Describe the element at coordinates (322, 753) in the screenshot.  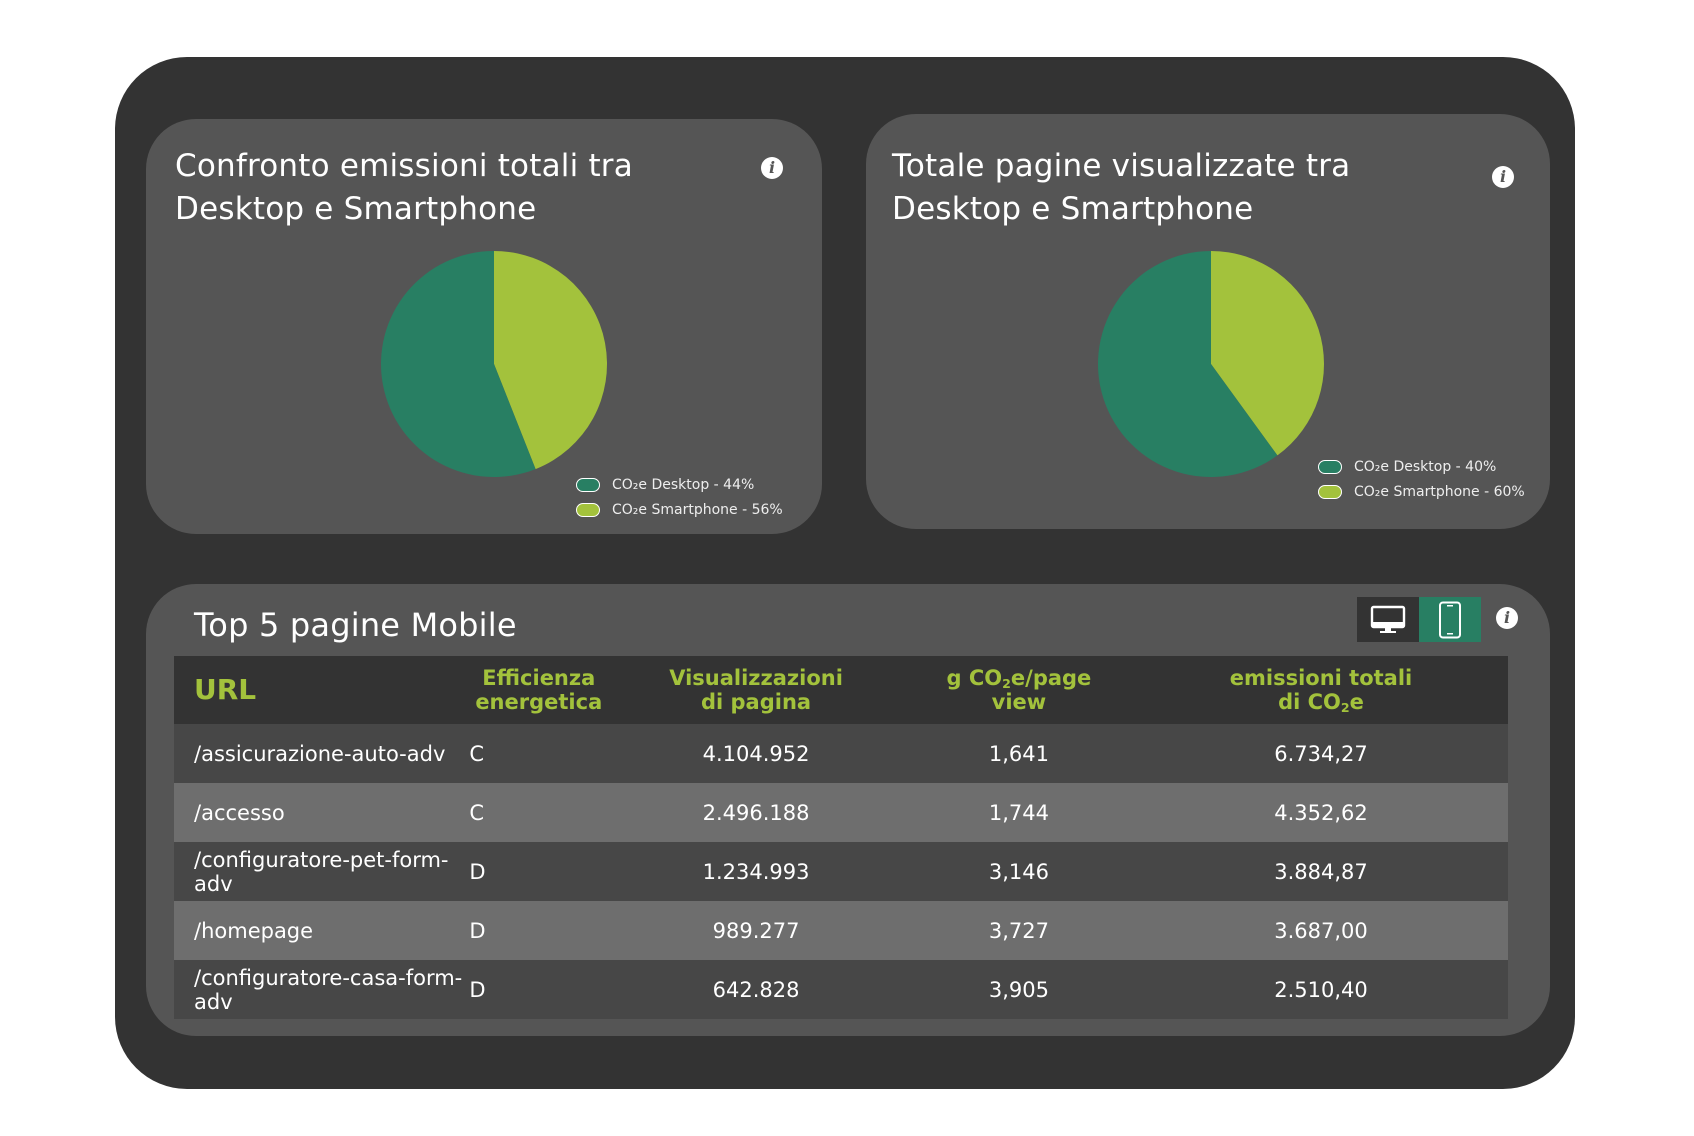
I see `cell-url: /assicurazione-auto-adv` at that location.